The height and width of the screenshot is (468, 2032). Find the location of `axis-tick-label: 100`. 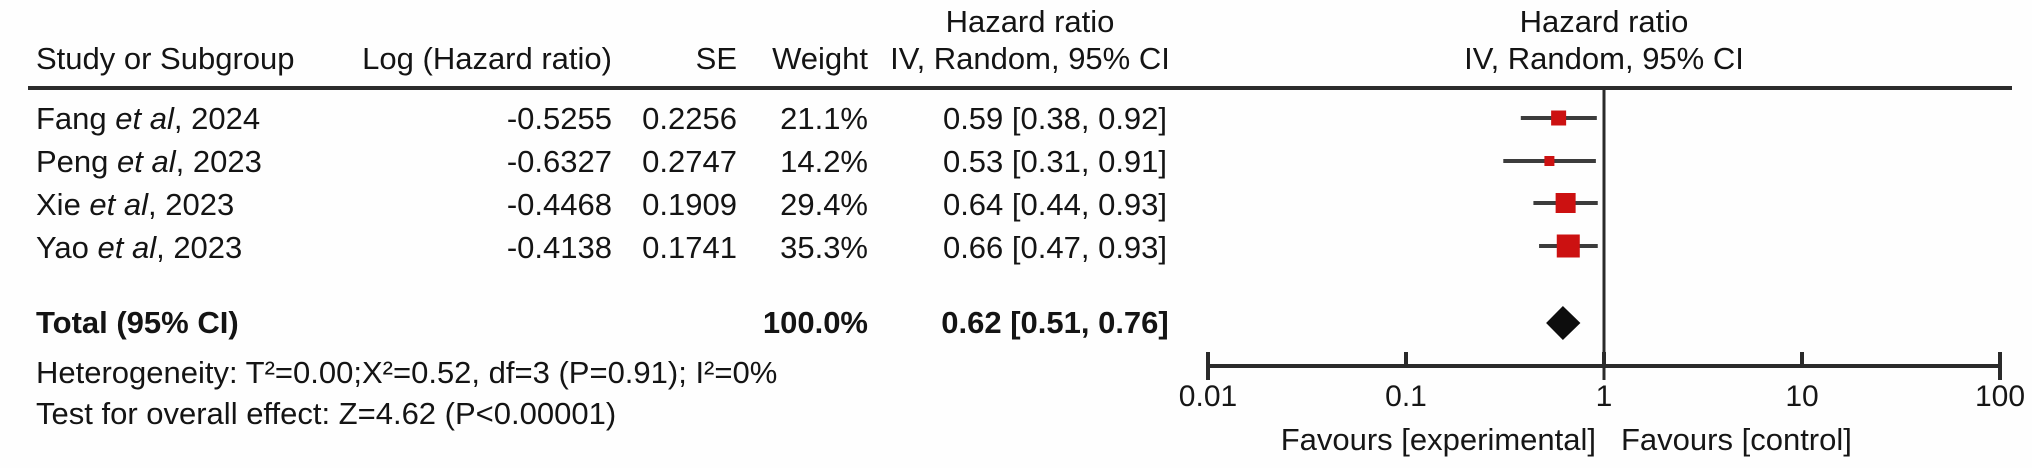

axis-tick-label: 100 is located at coordinates (2000, 396).